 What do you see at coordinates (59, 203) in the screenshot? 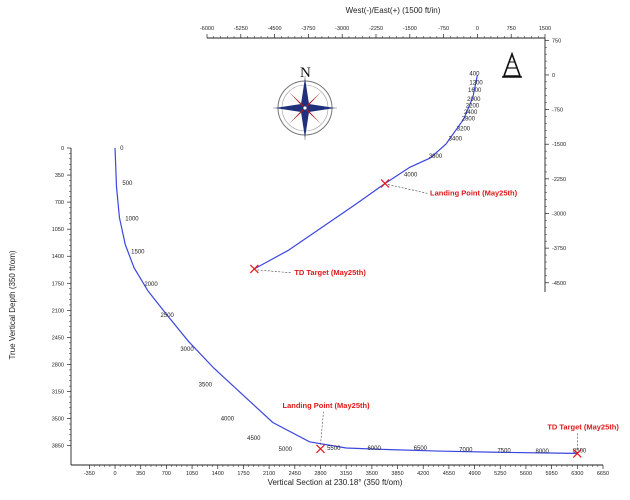
I see `vs-y-tick-label: 700` at bounding box center [59, 203].